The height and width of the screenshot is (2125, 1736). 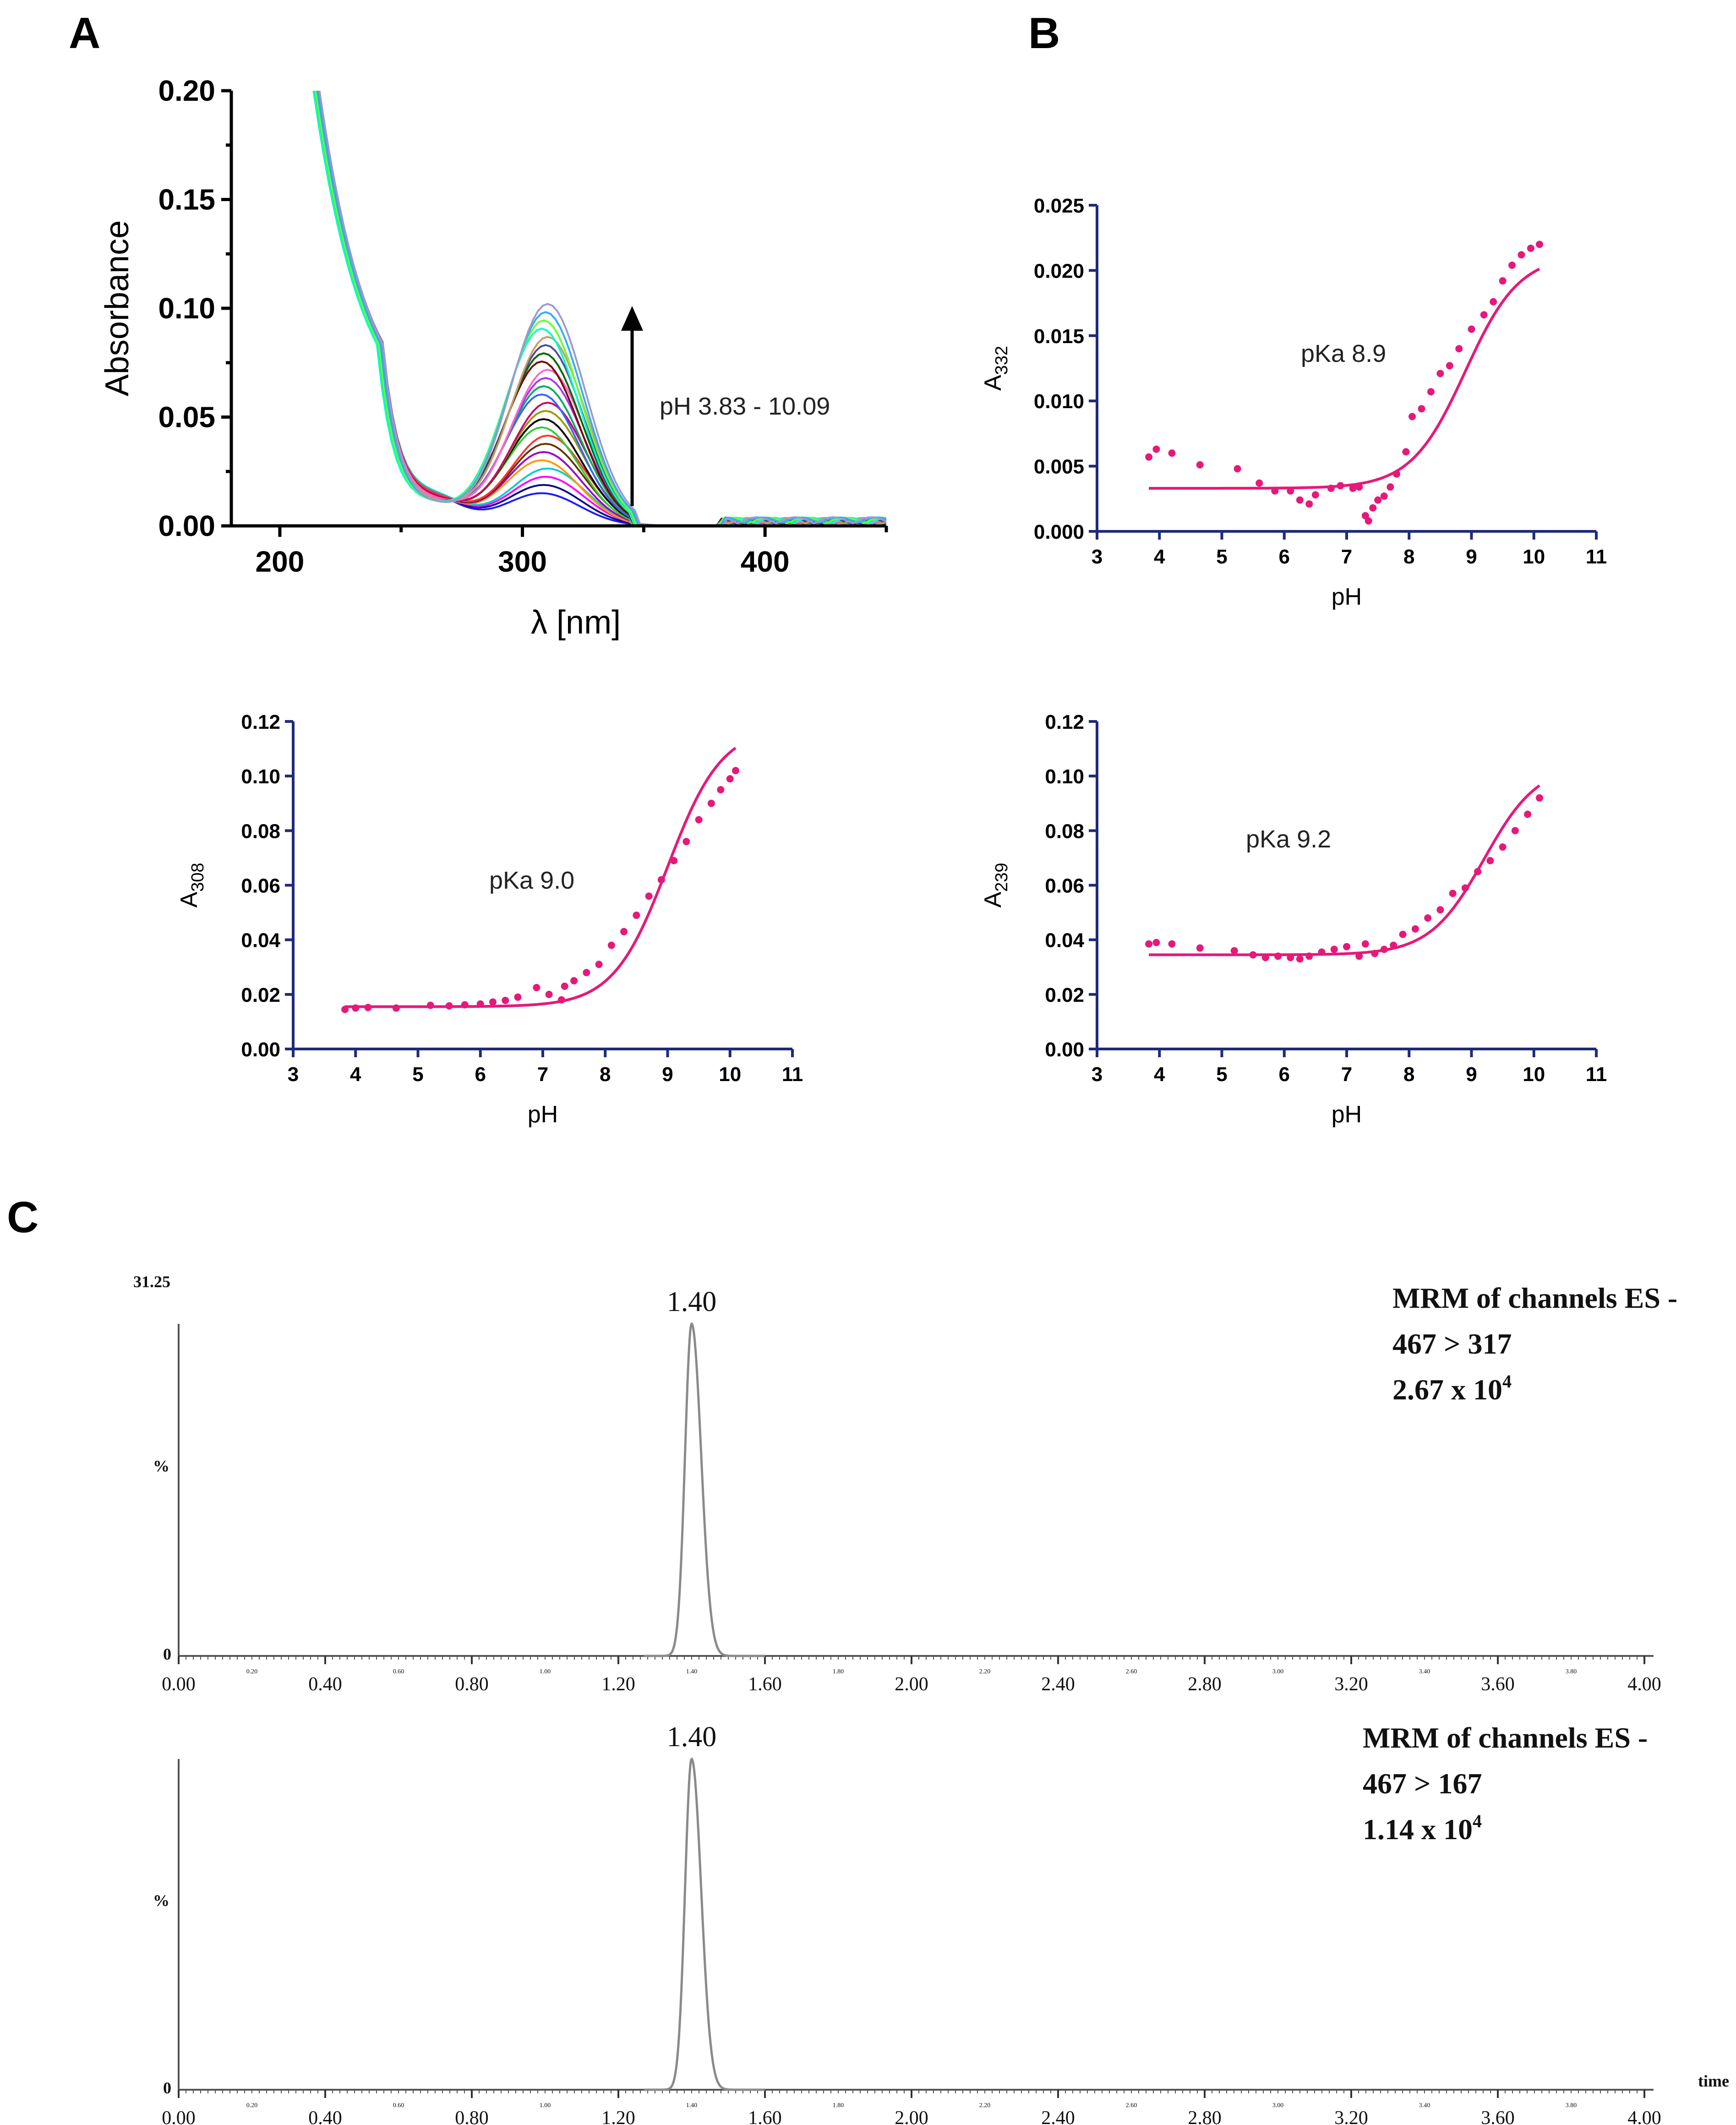 What do you see at coordinates (117, 308) in the screenshot?
I see `y-axis-title: Absorbance` at bounding box center [117, 308].